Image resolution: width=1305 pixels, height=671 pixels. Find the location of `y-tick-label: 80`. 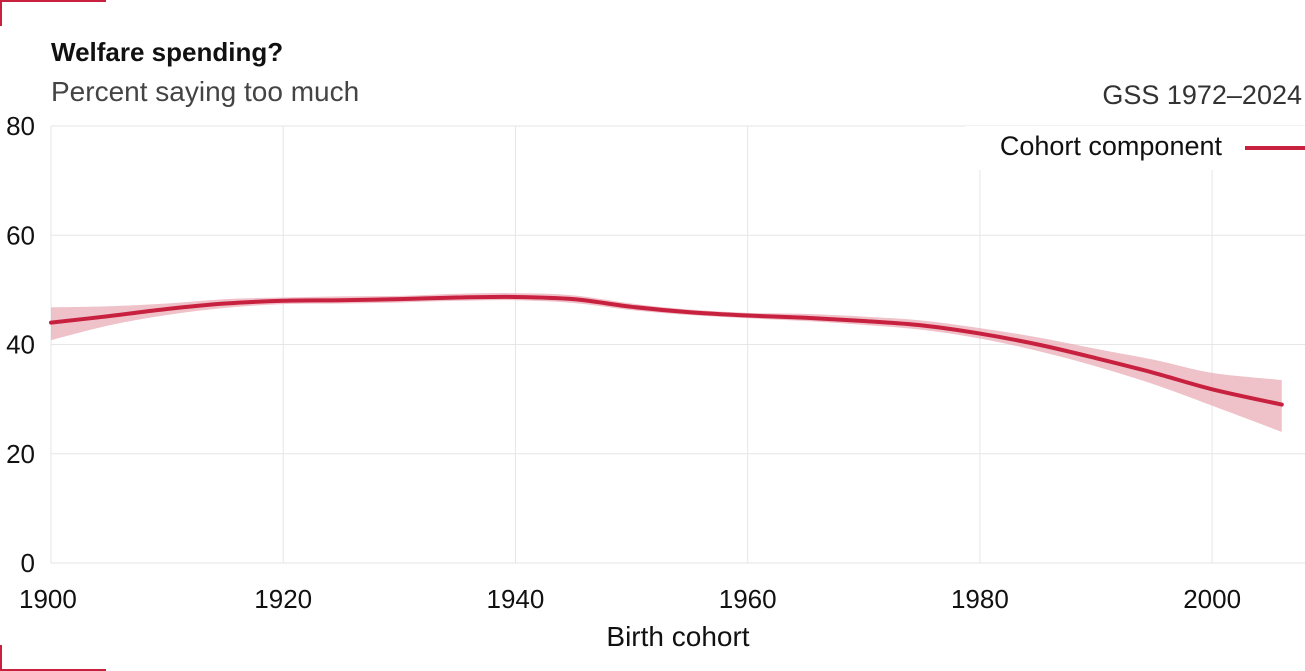

y-tick-label: 80 is located at coordinates (20, 126).